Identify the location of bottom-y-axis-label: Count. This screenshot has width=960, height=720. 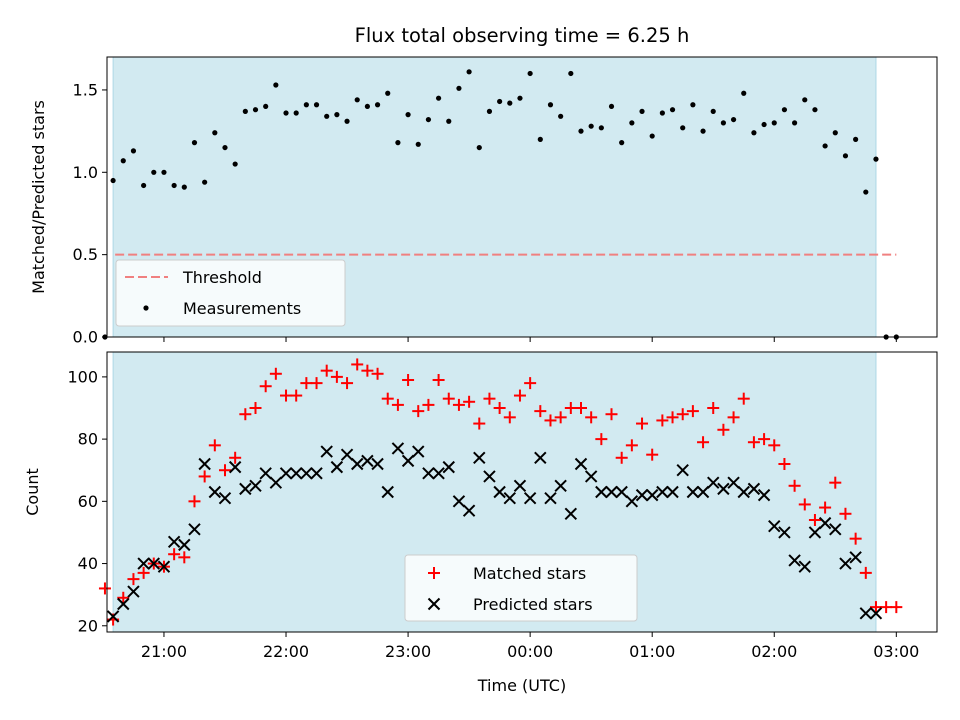
(32, 492).